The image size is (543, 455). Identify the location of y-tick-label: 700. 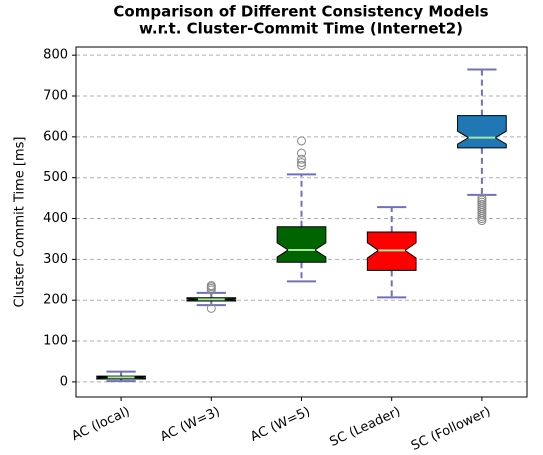
(55, 96).